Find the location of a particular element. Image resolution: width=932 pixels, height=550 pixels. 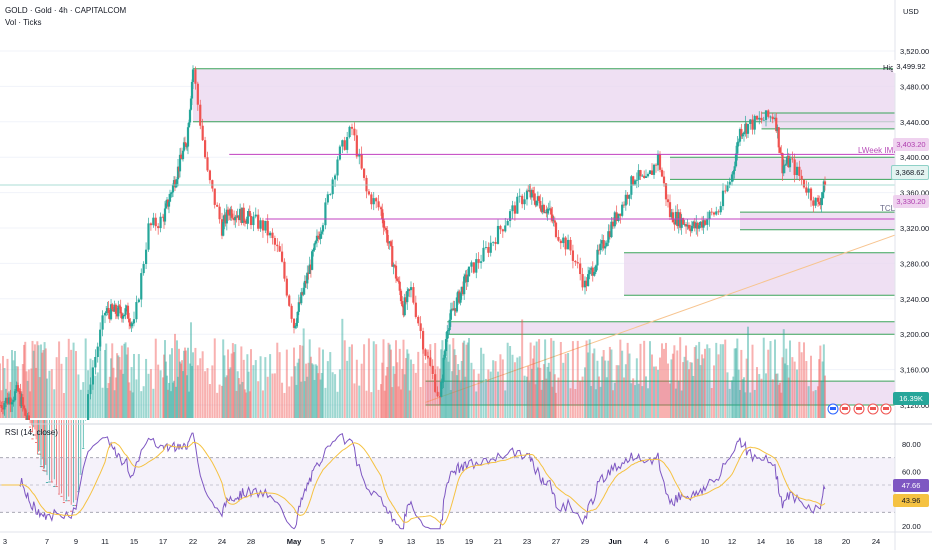

time-tick-label: 7 is located at coordinates (47, 541).